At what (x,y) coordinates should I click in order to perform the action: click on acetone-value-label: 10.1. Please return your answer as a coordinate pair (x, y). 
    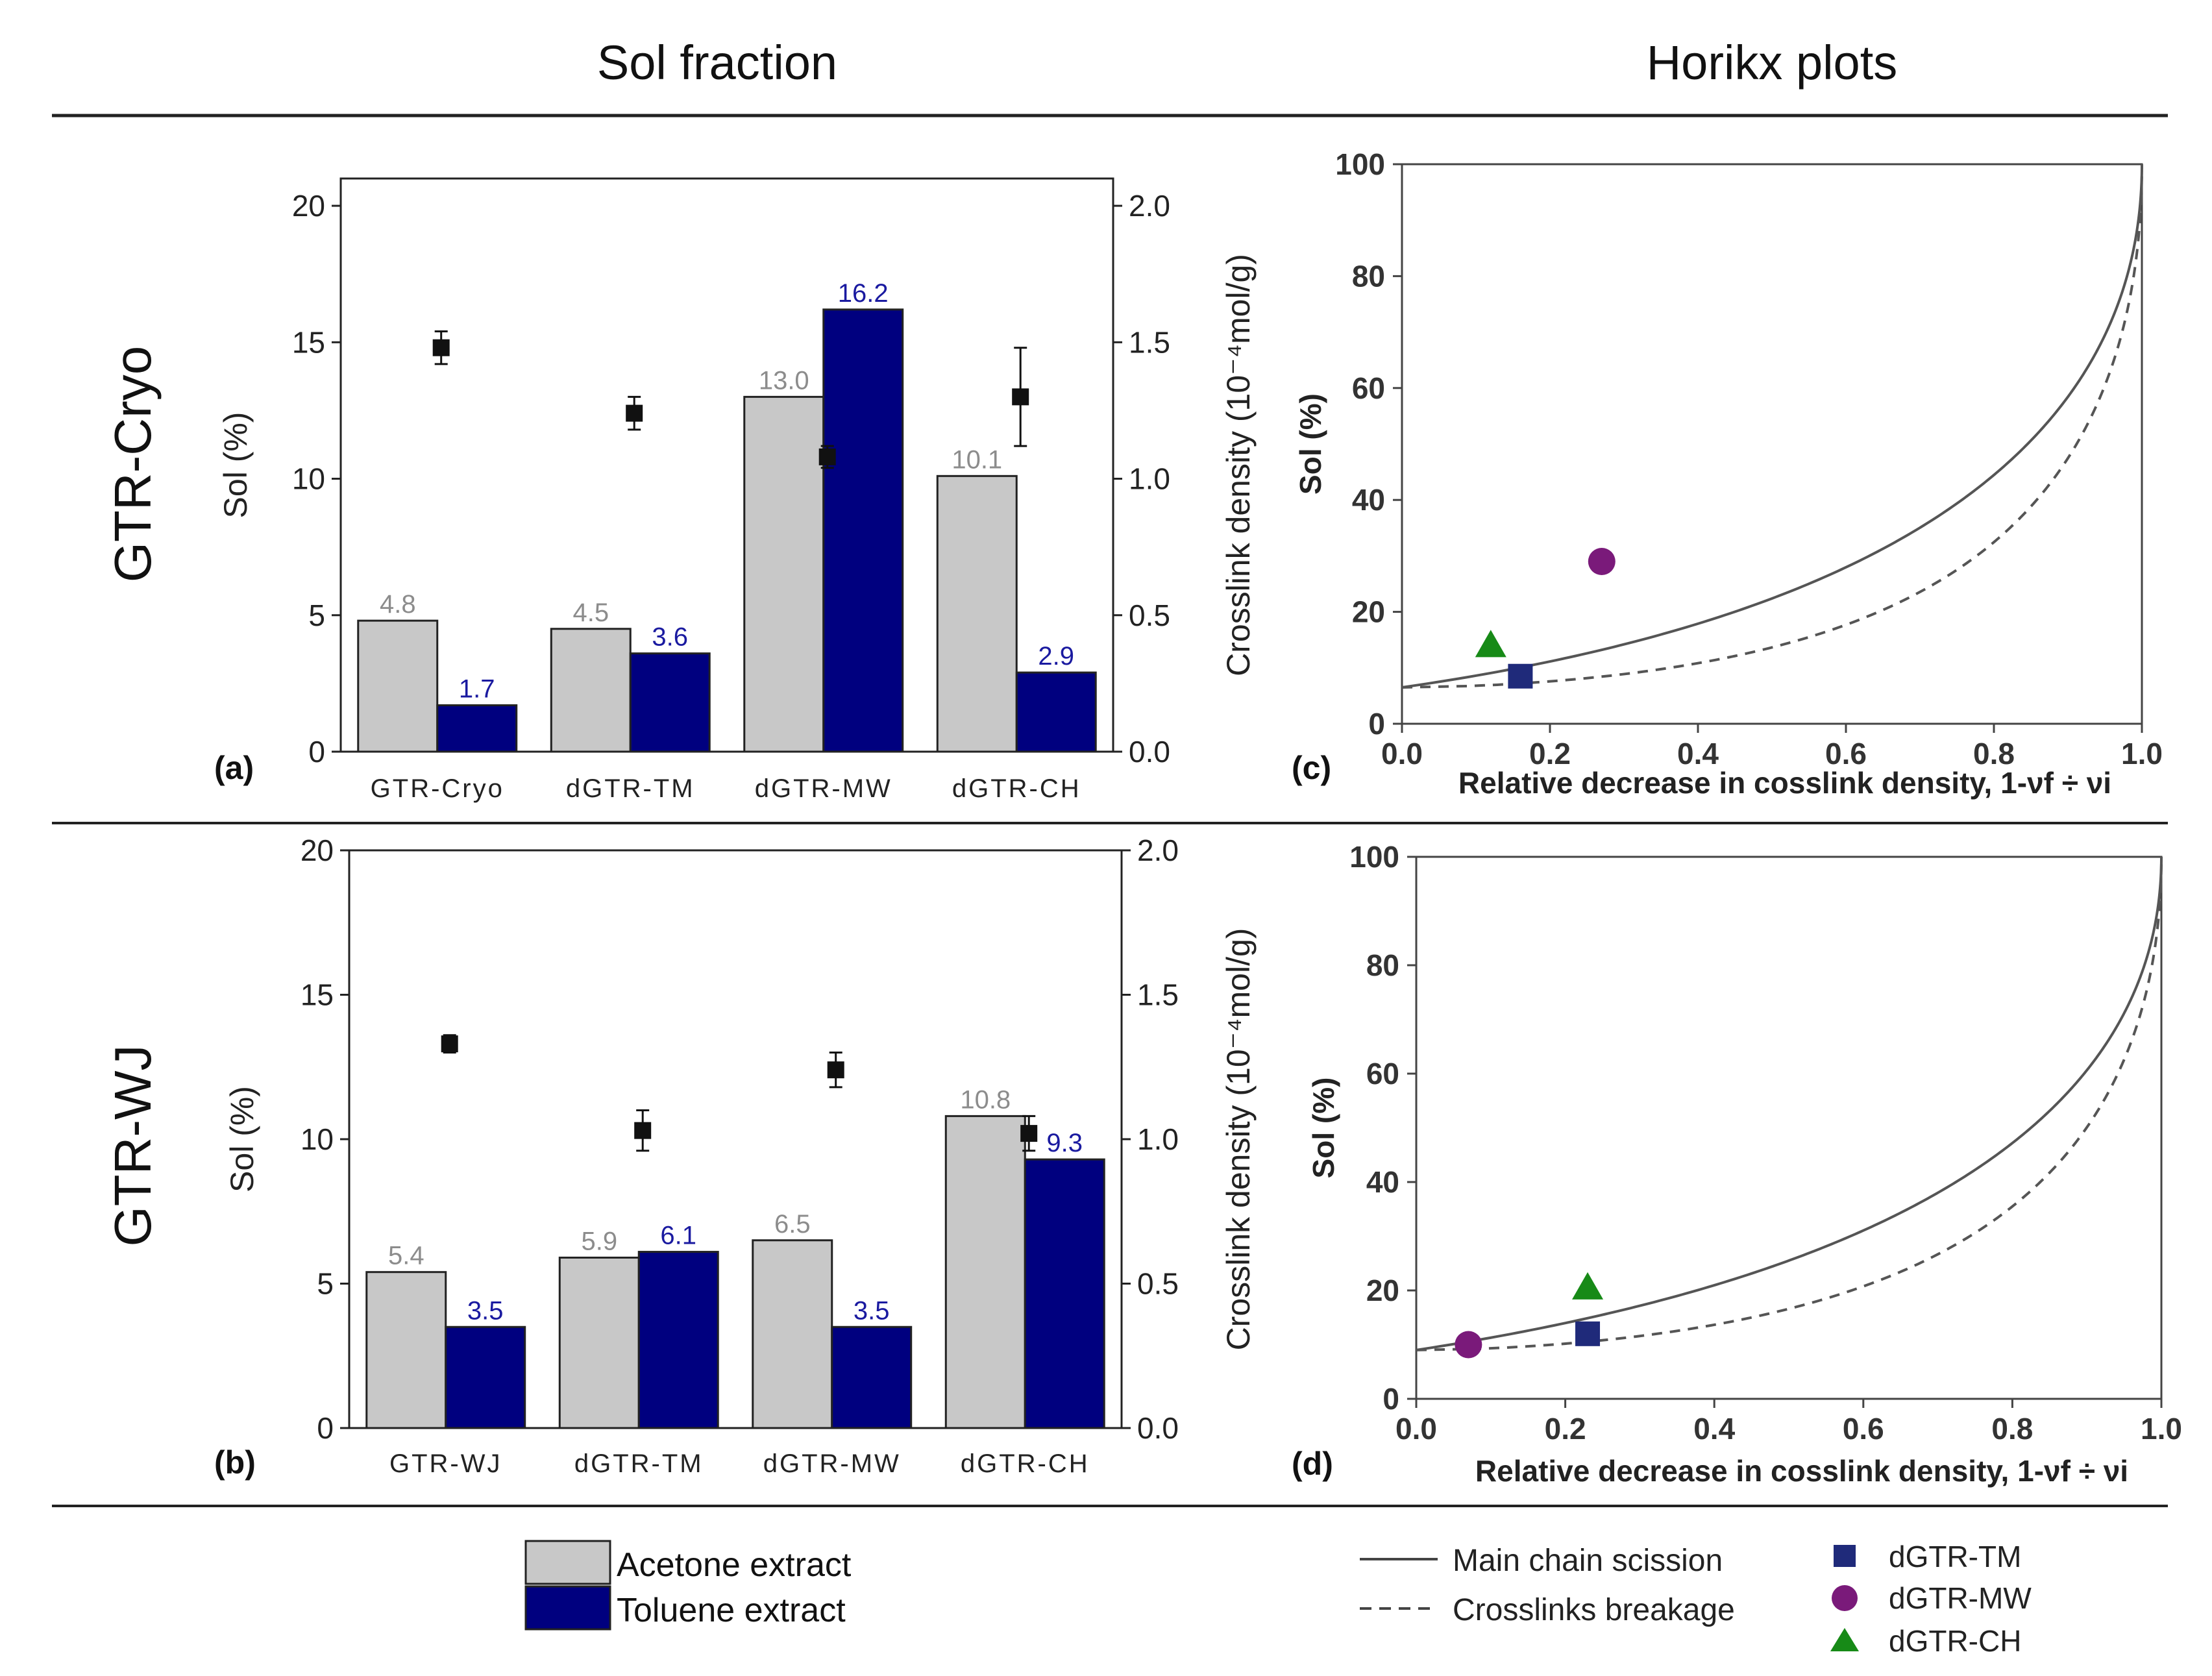
    Looking at the image, I should click on (977, 460).